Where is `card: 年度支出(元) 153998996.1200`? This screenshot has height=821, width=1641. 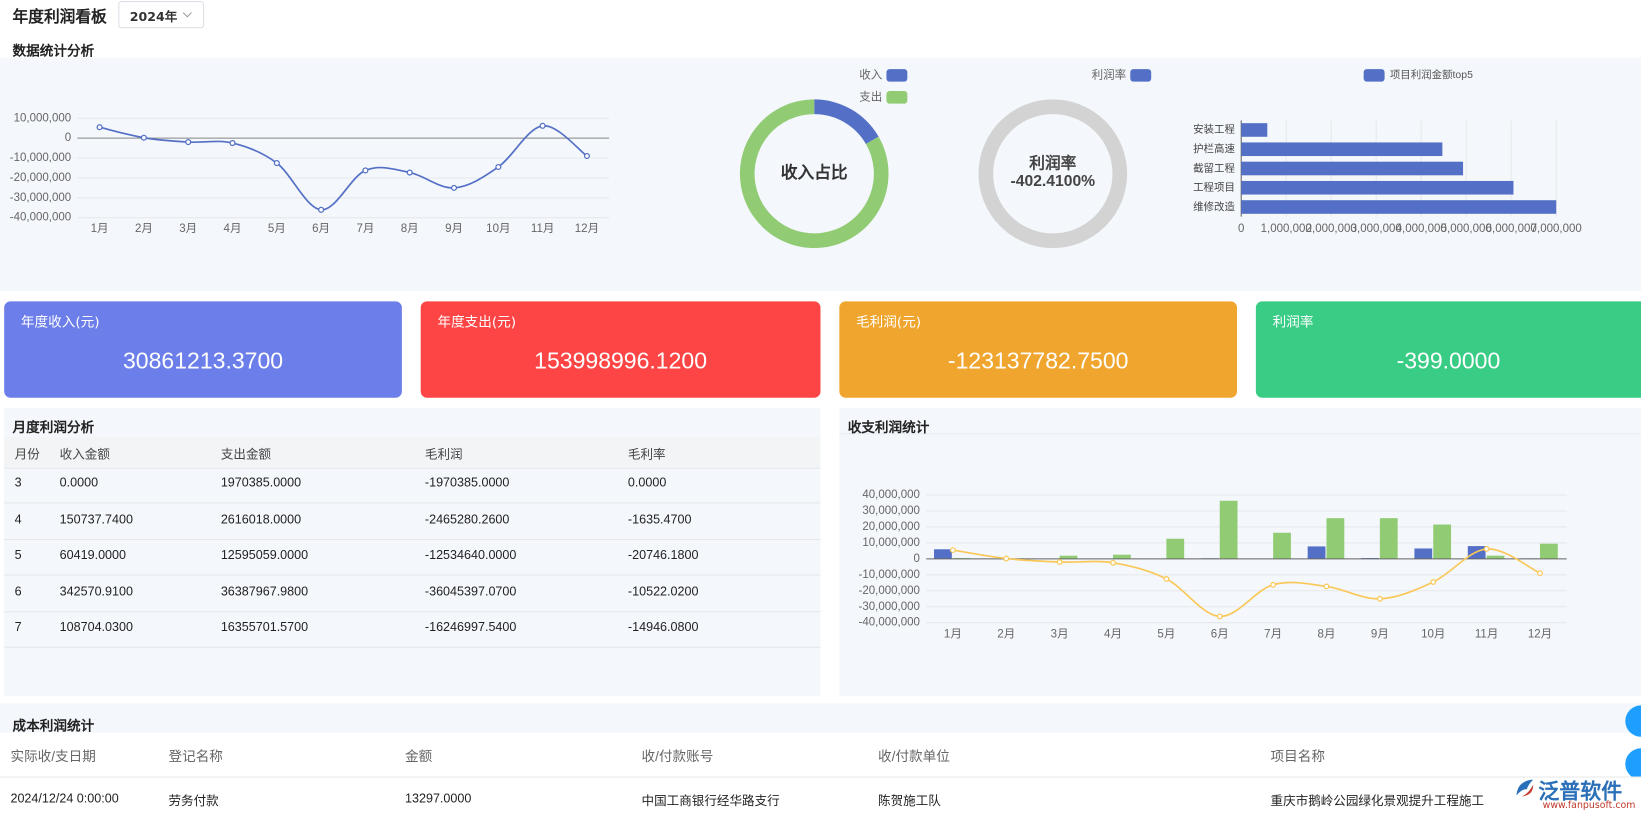
card: 年度支出(元) 153998996.1200 is located at coordinates (620, 349).